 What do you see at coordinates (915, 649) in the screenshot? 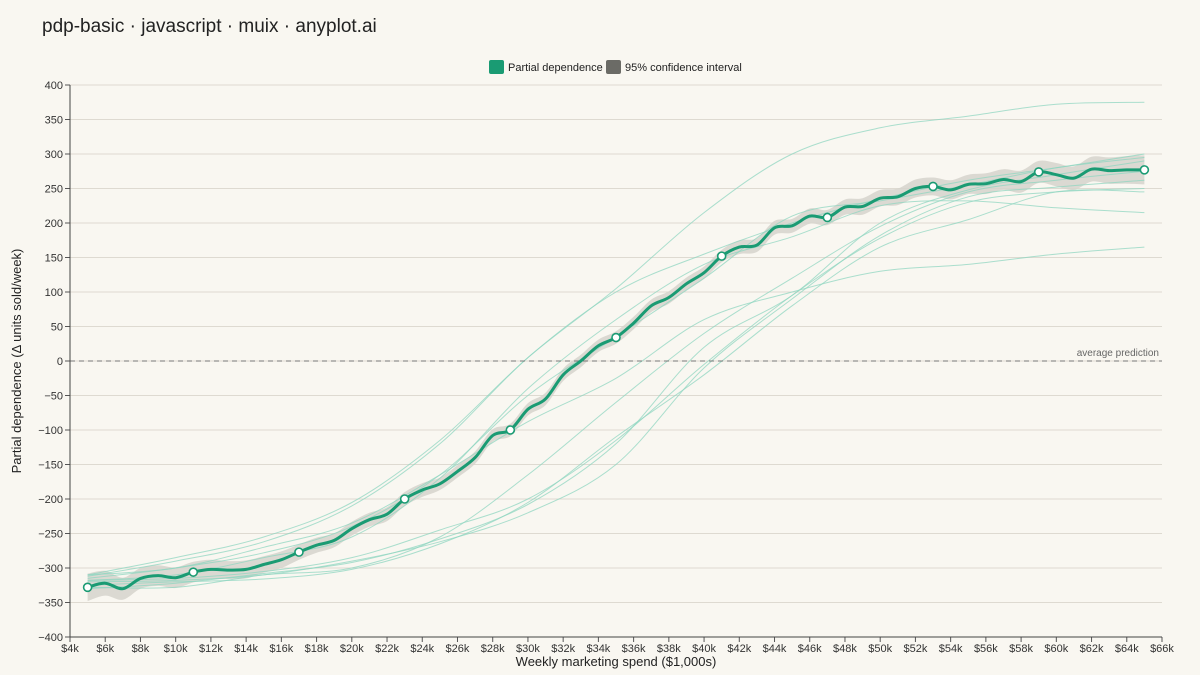
I see `x-tick-label: $52k` at bounding box center [915, 649].